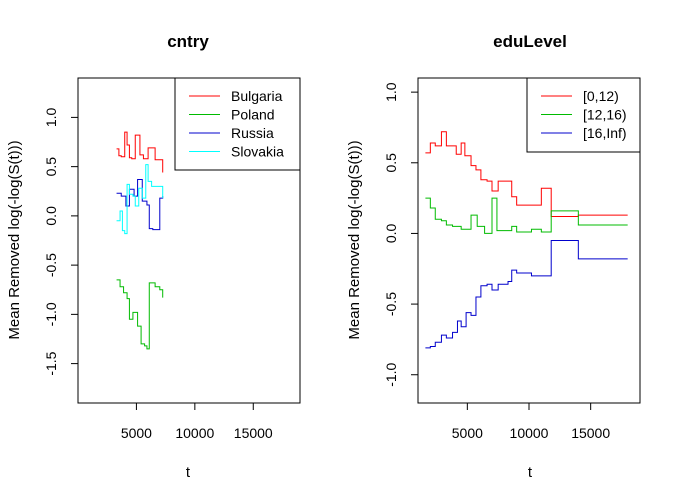 The height and width of the screenshot is (502, 681). I want to click on chart-title: eduLevel, so click(530, 41).